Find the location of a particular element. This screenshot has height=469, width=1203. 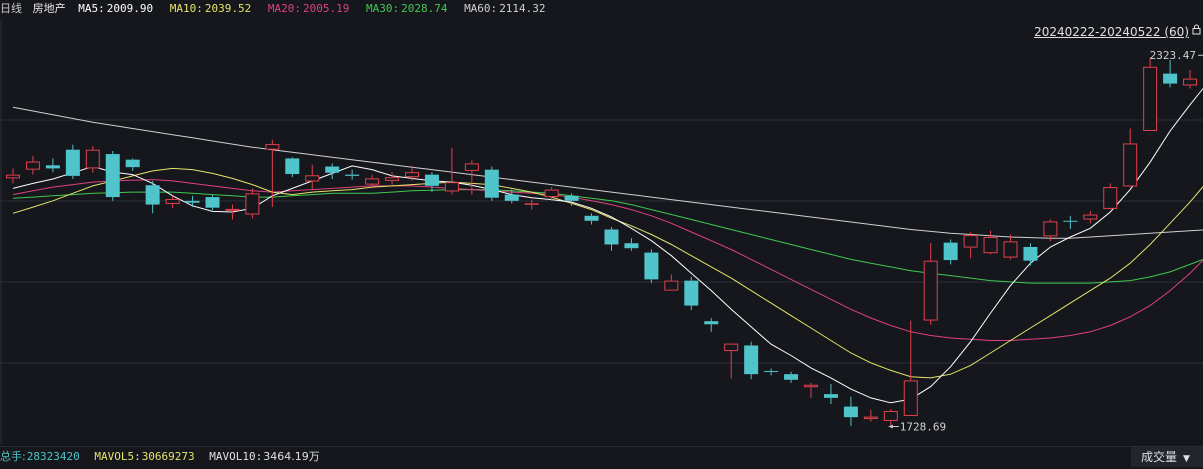

volume-toggle-button: 成交量▼ is located at coordinates (1167, 457).